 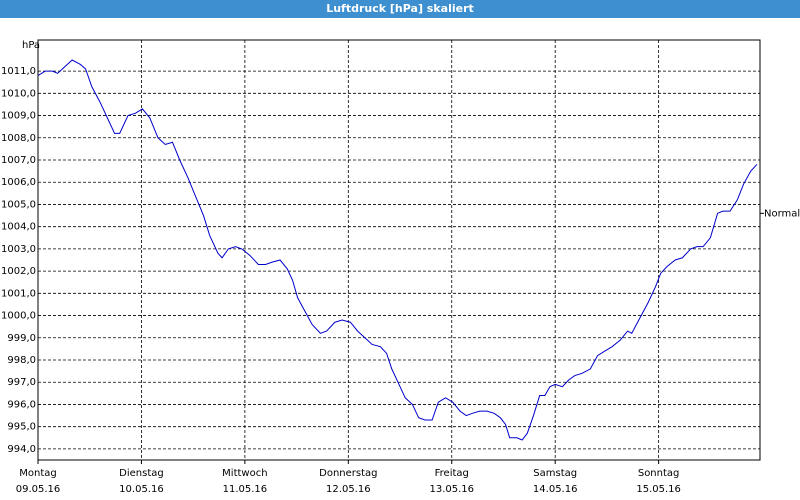 What do you see at coordinates (21, 427) in the screenshot?
I see `y-tick-label: 995,0` at bounding box center [21, 427].